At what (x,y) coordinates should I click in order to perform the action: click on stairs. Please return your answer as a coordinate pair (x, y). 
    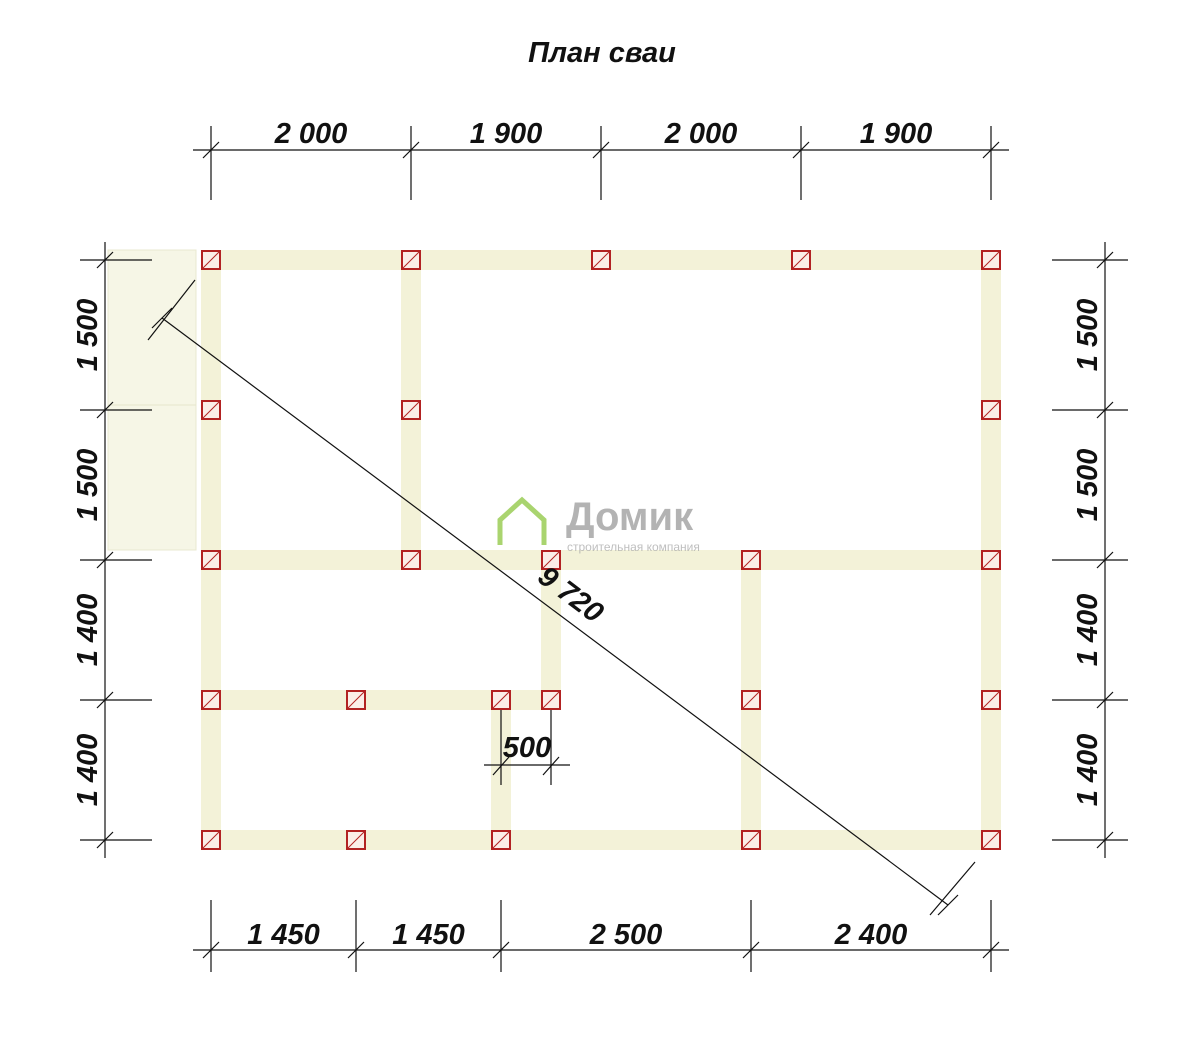
    Looking at the image, I should click on (152, 400).